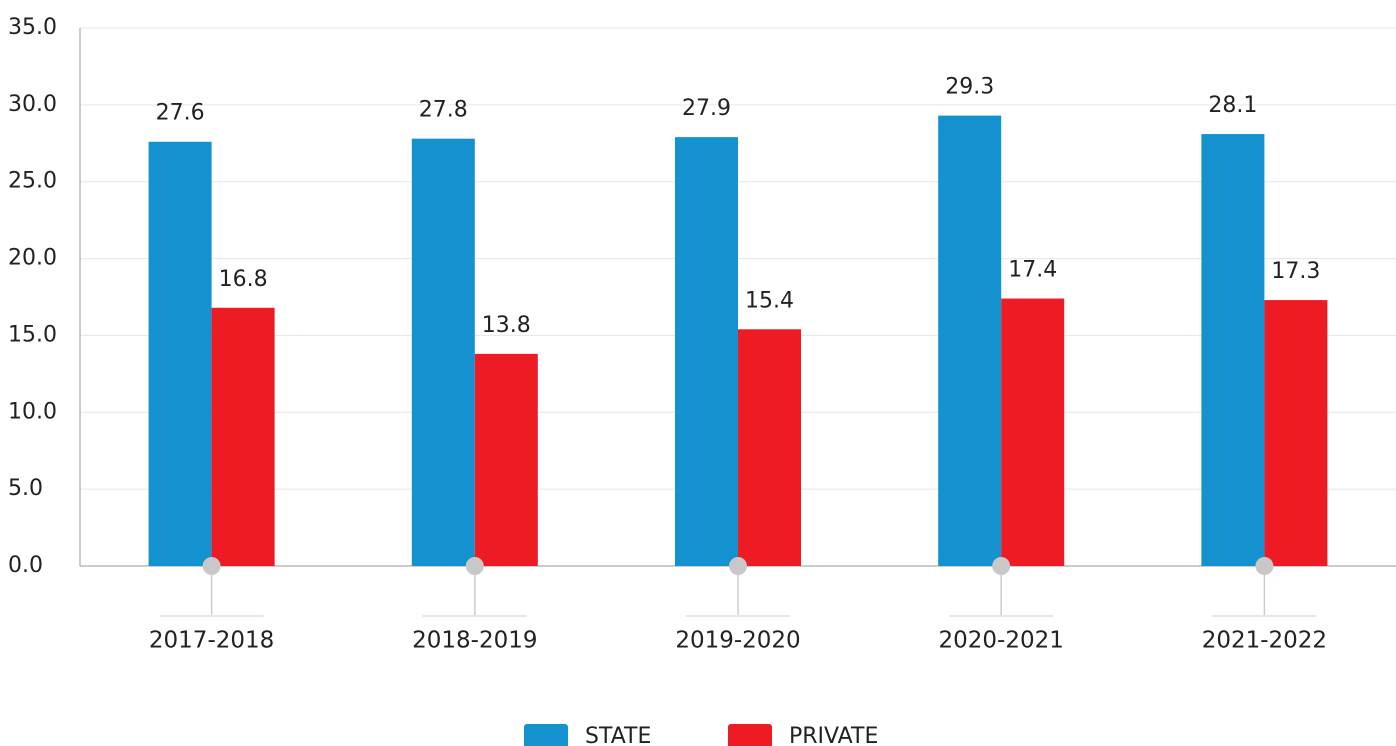  I want to click on y-tick-label: 5.0, so click(25, 488).